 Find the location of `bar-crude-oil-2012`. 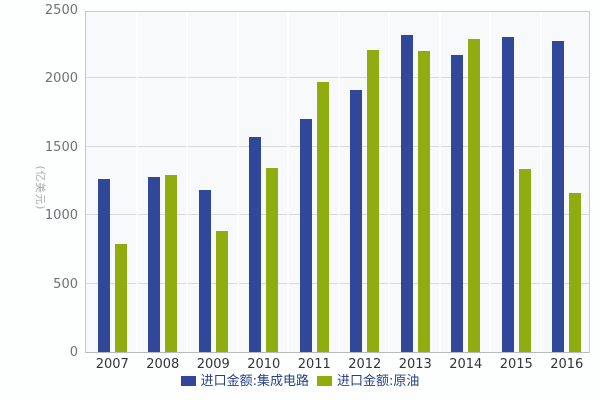

bar-crude-oil-2012 is located at coordinates (373, 201).